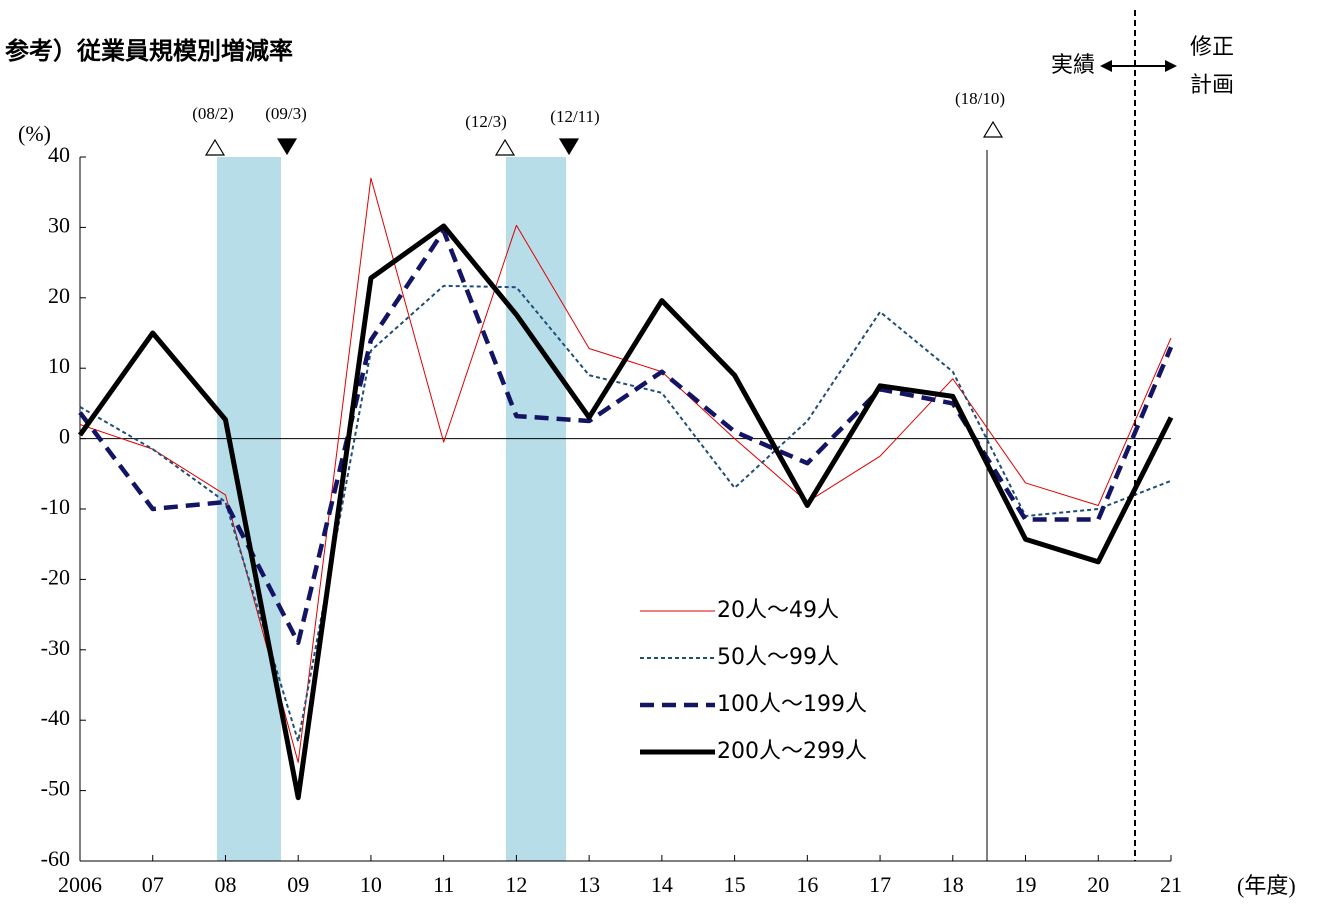 The image size is (1317, 906). Describe the element at coordinates (55, 788) in the screenshot. I see `y-tick-label: -50` at that location.